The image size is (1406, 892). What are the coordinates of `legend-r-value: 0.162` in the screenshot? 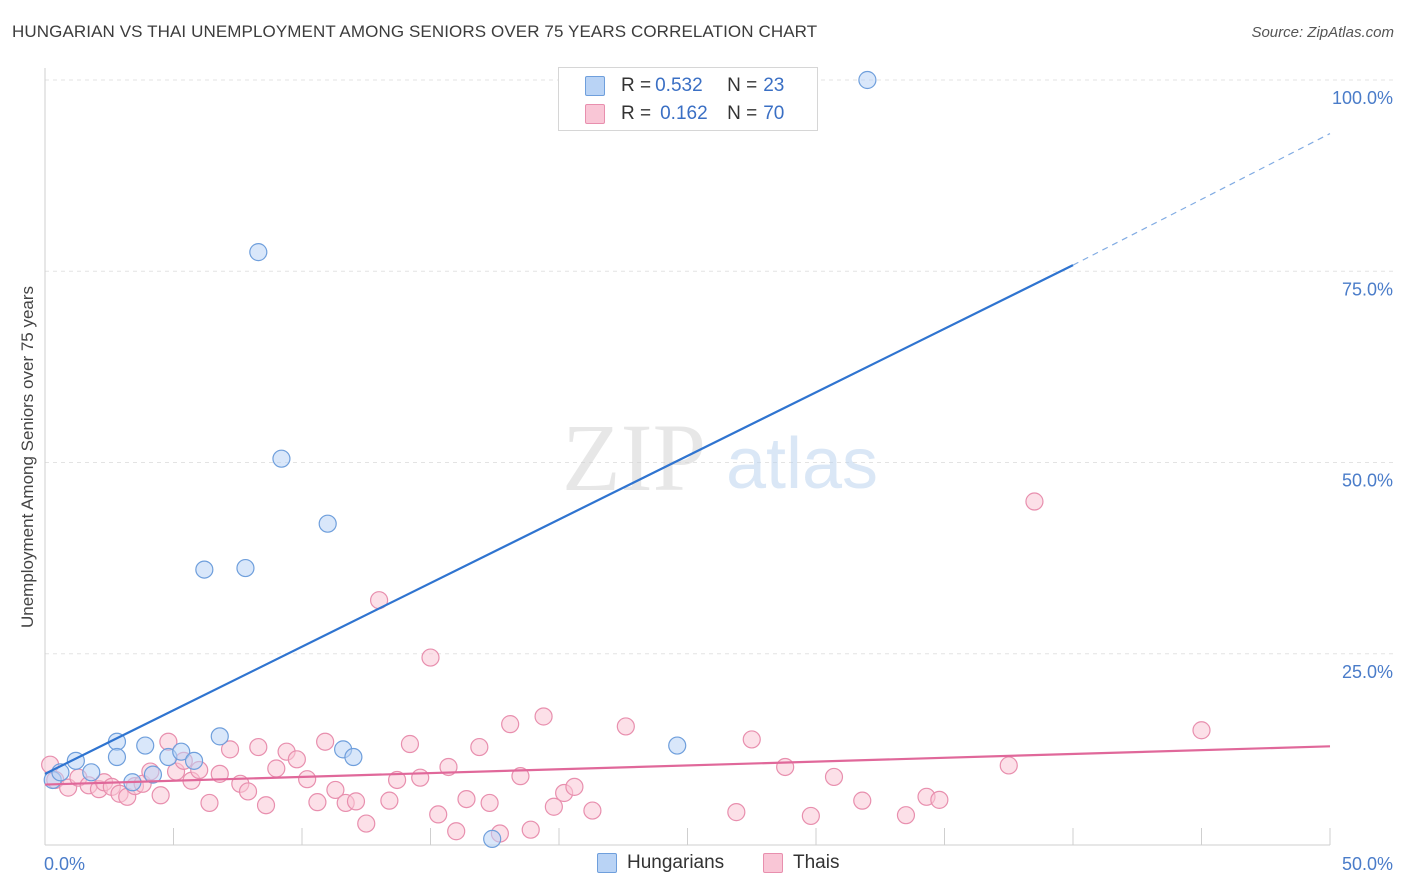 It's located at (684, 113).